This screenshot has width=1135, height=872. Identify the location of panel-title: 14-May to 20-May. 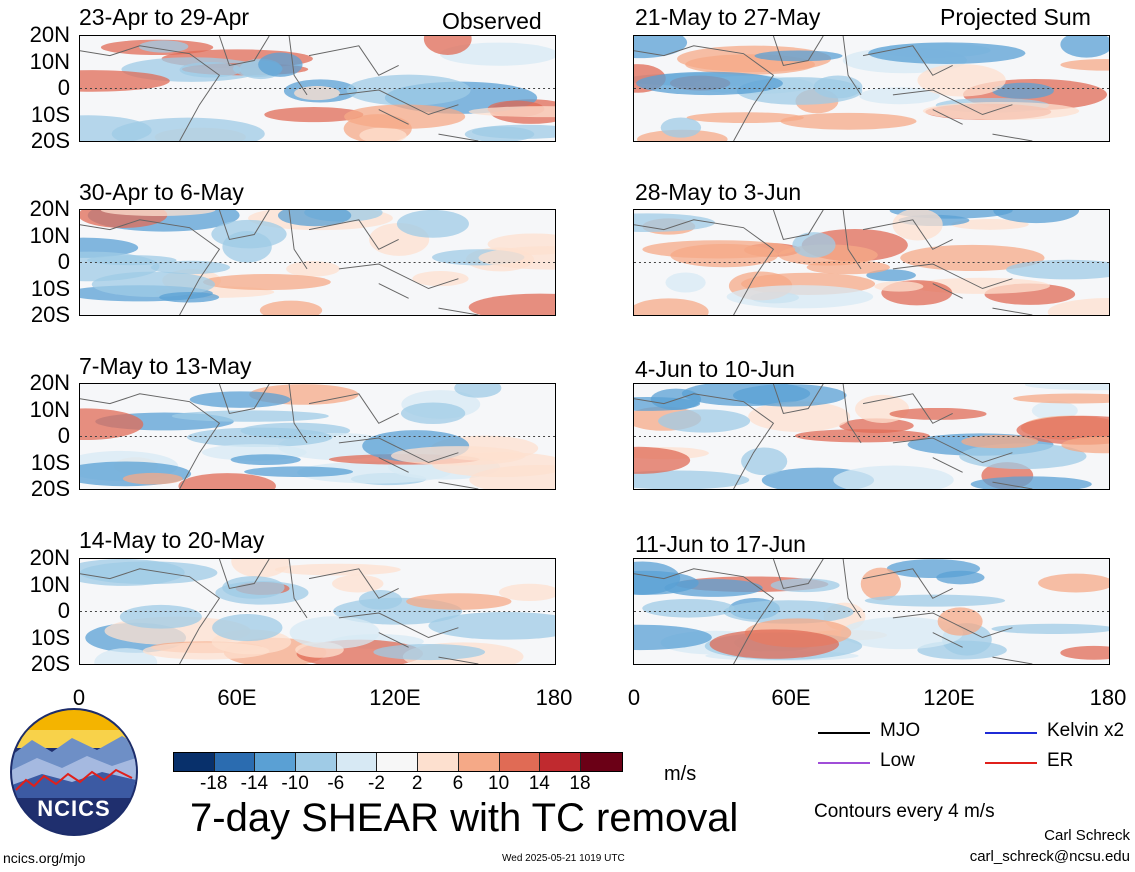
(172, 540).